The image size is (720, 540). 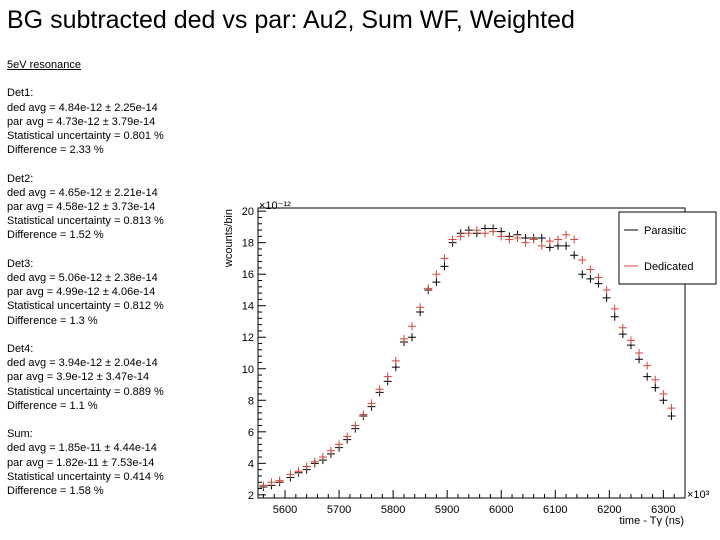 I want to click on y-tick-label: 4, so click(x=251, y=464).